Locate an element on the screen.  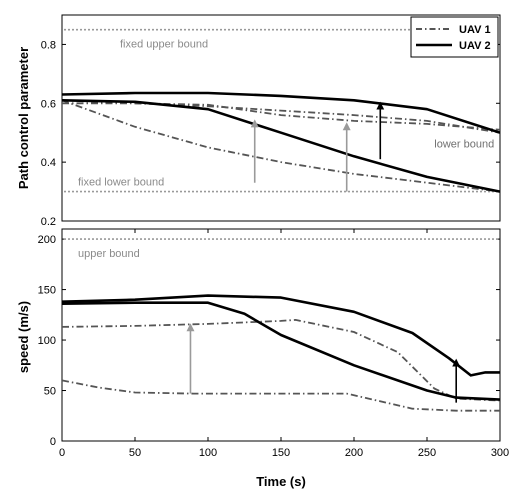
y-tick-label: 100 is located at coordinates (47, 341).